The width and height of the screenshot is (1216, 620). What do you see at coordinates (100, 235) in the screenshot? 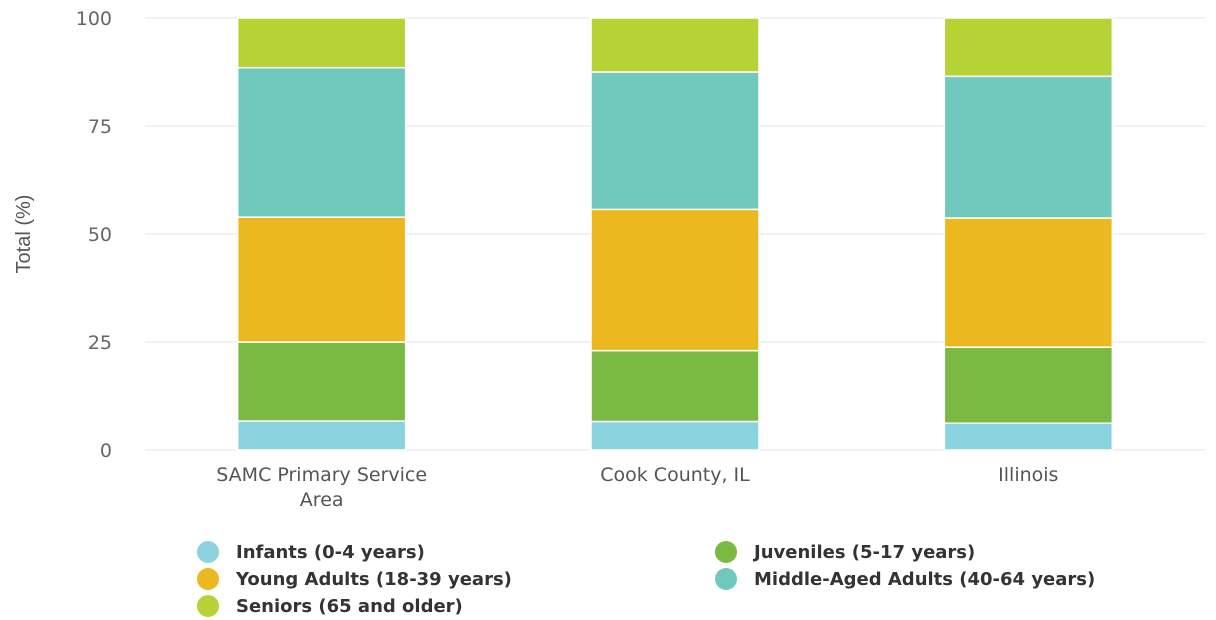
I see `y-tick-label: 50` at bounding box center [100, 235].